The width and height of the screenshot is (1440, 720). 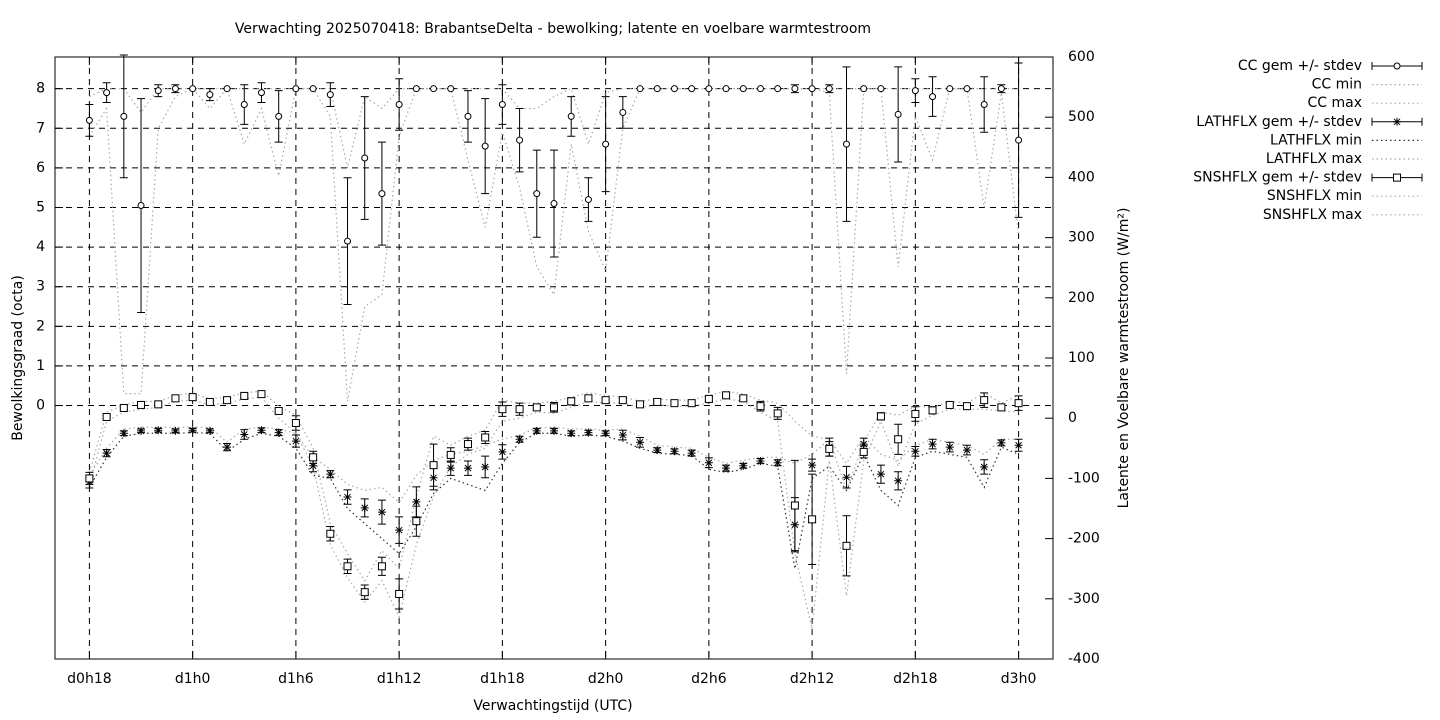 I want to click on x-tick-label: d2h0, so click(x=606, y=679).